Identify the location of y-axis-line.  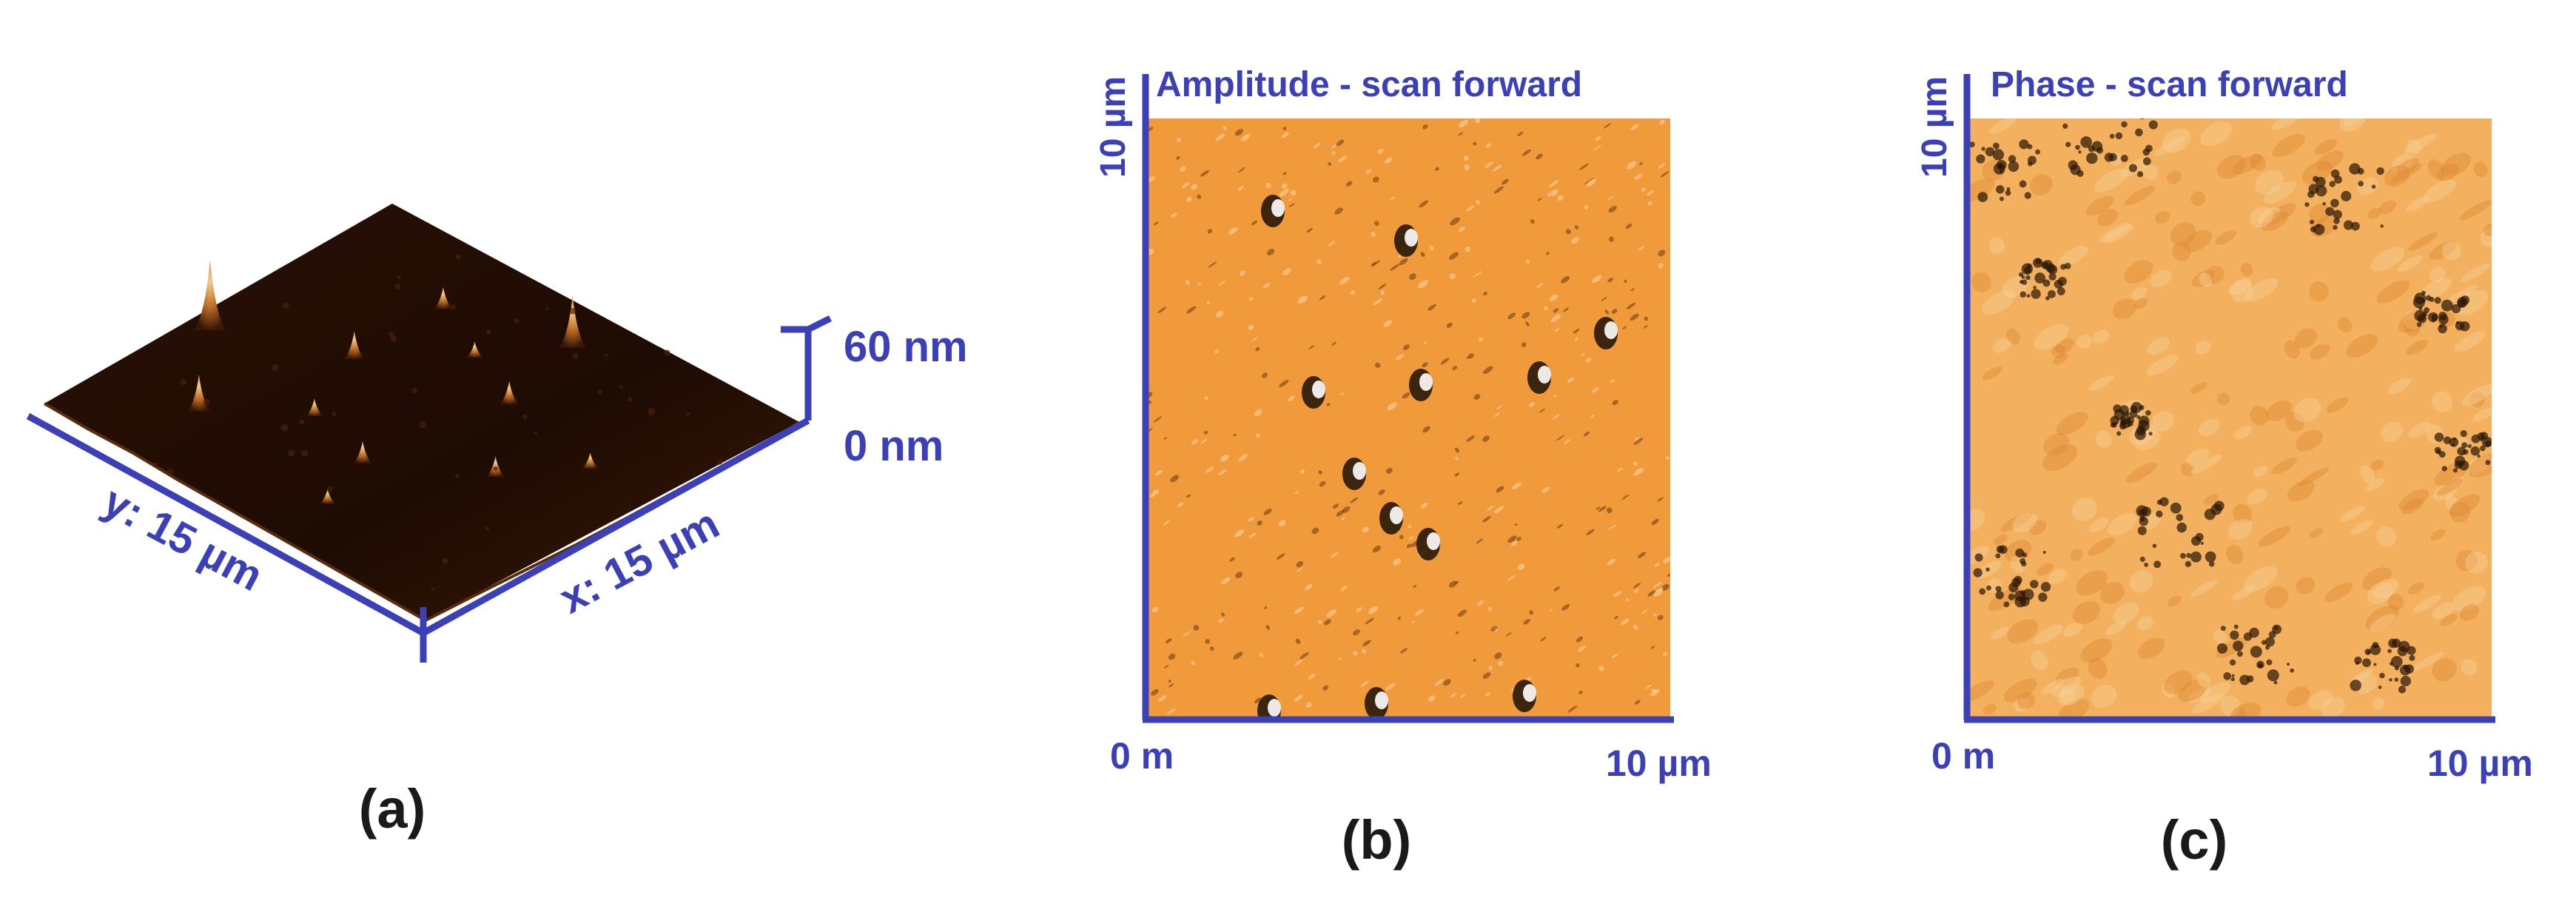
(226, 524).